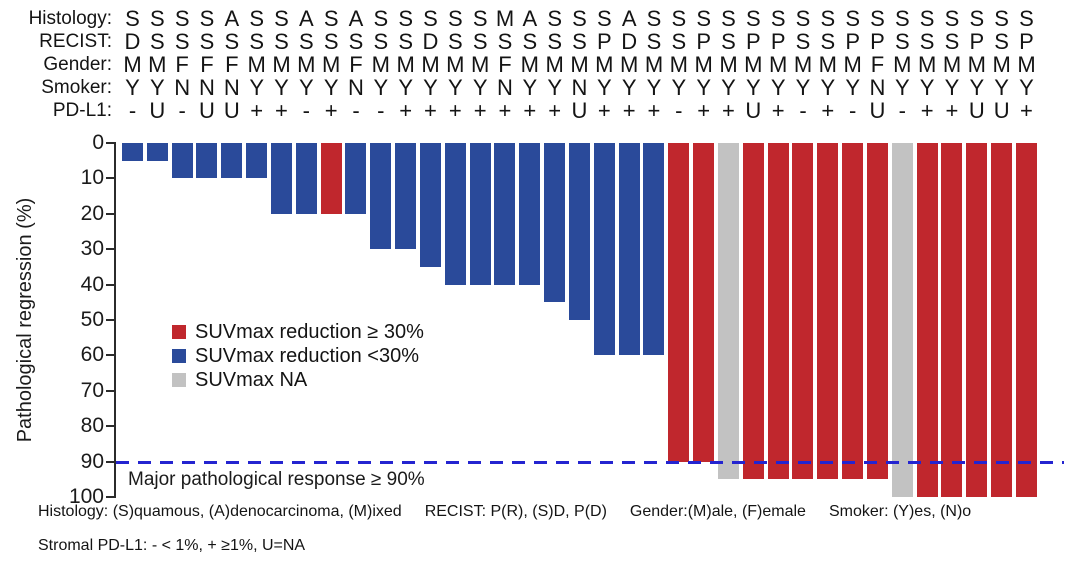  I want to click on legend-label-ge30: SUVmax reduction ≥ 30%, so click(309, 331).